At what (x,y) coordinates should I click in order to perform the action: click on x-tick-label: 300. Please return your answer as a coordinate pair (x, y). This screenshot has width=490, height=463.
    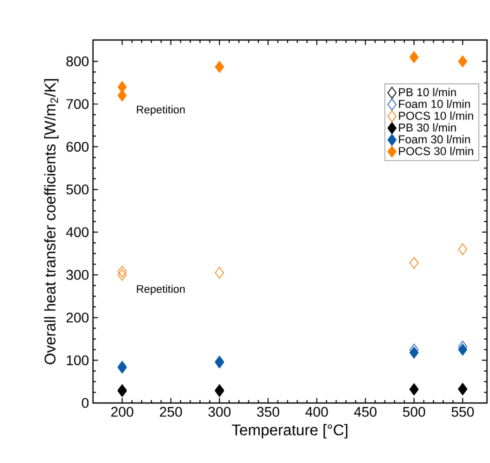
    Looking at the image, I should click on (219, 411).